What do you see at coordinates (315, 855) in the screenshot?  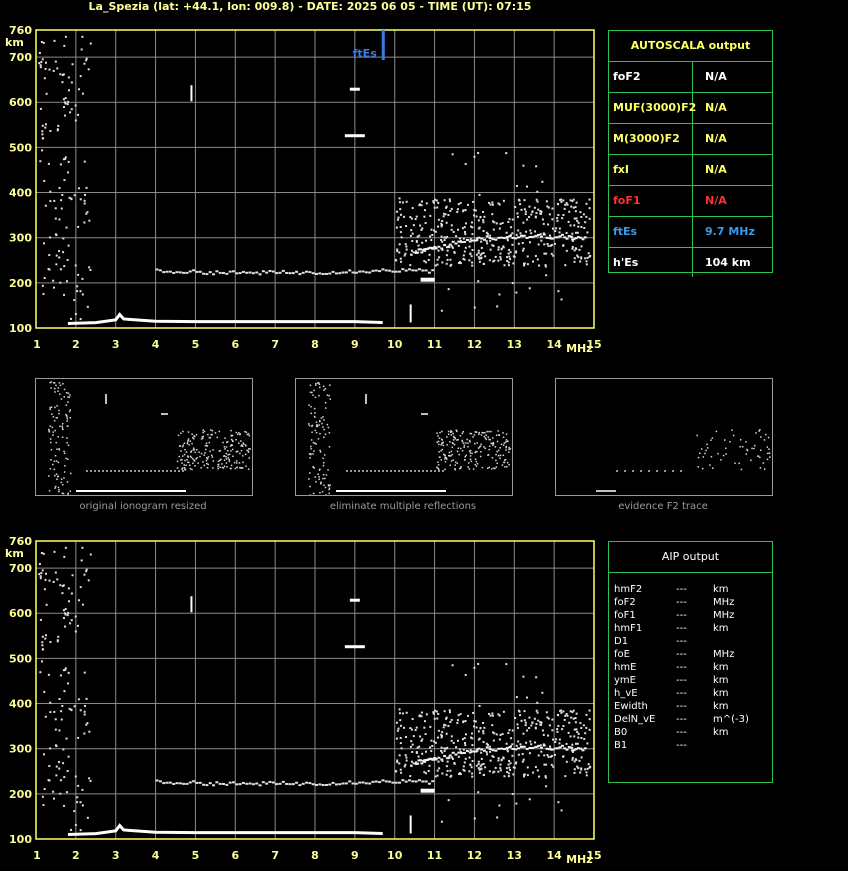 I see `x-tick-label: 8` at bounding box center [315, 855].